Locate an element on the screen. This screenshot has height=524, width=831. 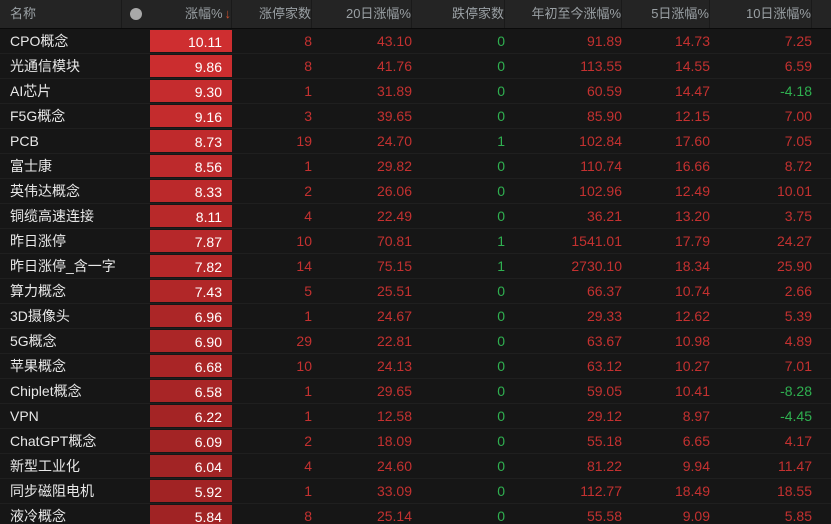
gain-5d: 9.09 is located at coordinates (696, 516).